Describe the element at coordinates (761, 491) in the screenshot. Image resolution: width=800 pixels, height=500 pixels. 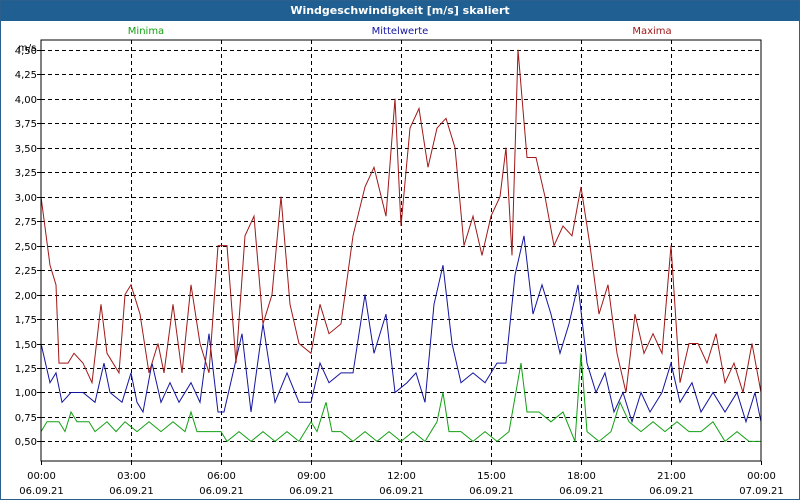
I see `x-tick-date-label: 07.09.21` at that location.